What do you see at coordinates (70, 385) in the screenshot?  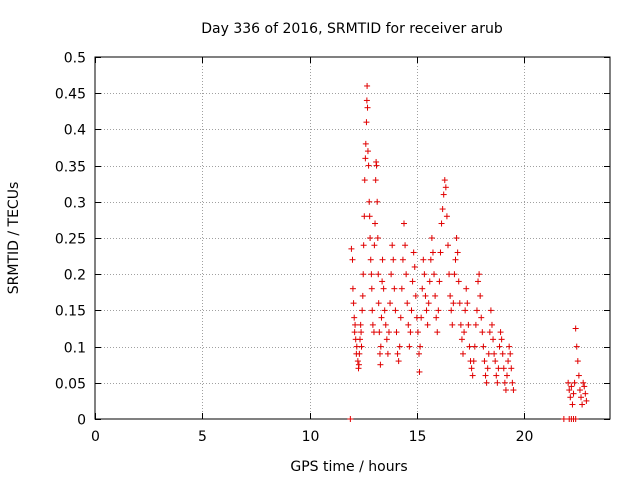 I see `y-tick-label: 0.05` at bounding box center [70, 385].